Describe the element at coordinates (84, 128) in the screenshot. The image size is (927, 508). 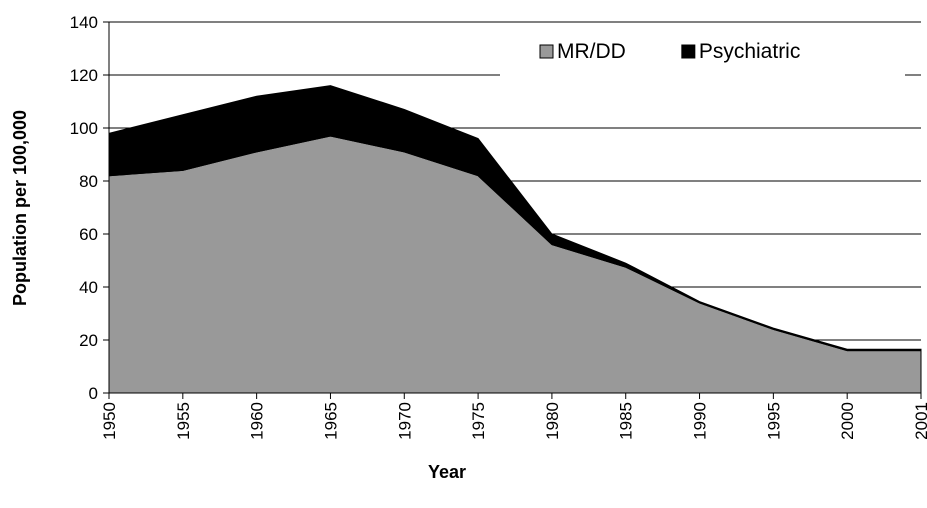
I see `y-tick-label: 100` at that location.